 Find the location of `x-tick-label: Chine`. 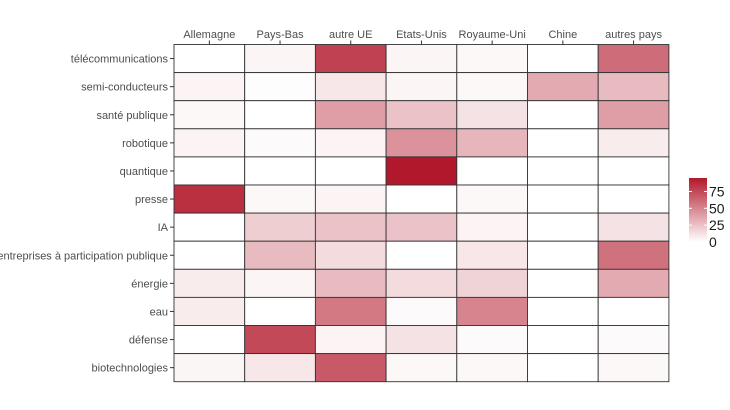

x-tick-label: Chine is located at coordinates (562, 35).